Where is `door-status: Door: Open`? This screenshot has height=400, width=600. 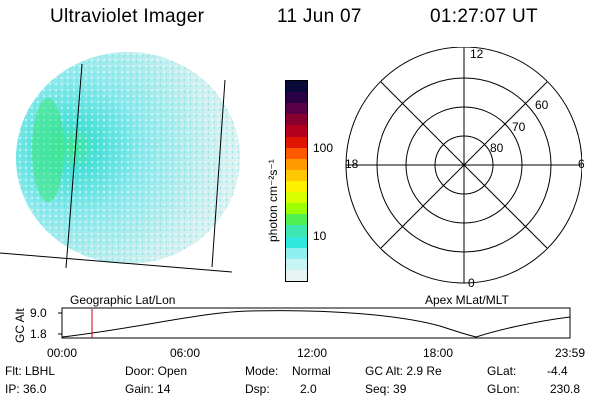
door-status: Door: Open is located at coordinates (156, 371).